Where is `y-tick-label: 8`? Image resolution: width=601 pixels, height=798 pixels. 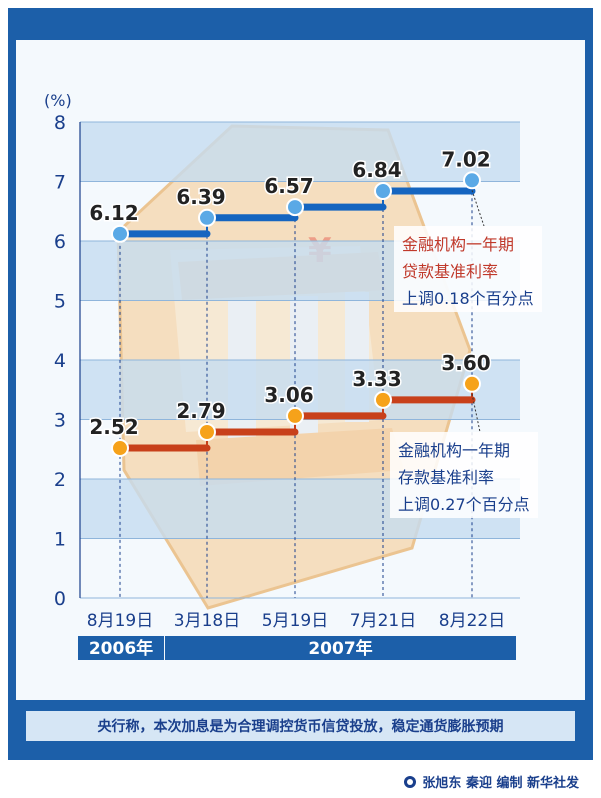 y-tick-label: 8 is located at coordinates (60, 123).